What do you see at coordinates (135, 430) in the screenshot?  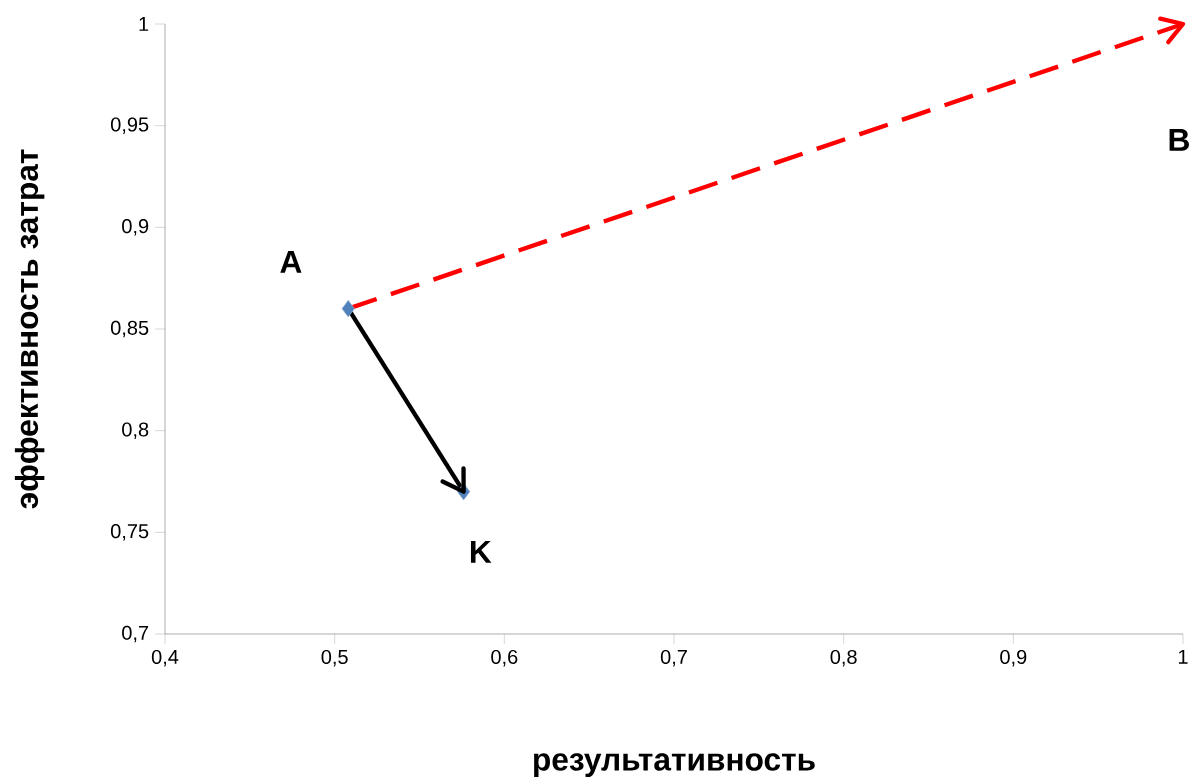 I see `y-tick-label: 0,8` at bounding box center [135, 430].